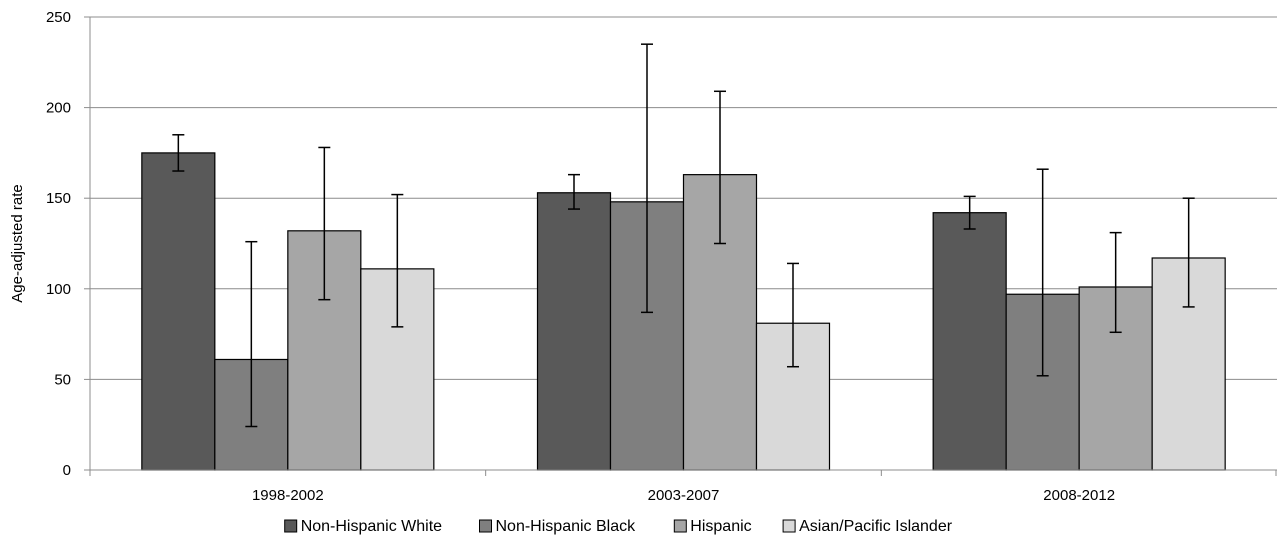 The height and width of the screenshot is (544, 1277). I want to click on y-axis-title: Age-adjusted rate, so click(17, 243).